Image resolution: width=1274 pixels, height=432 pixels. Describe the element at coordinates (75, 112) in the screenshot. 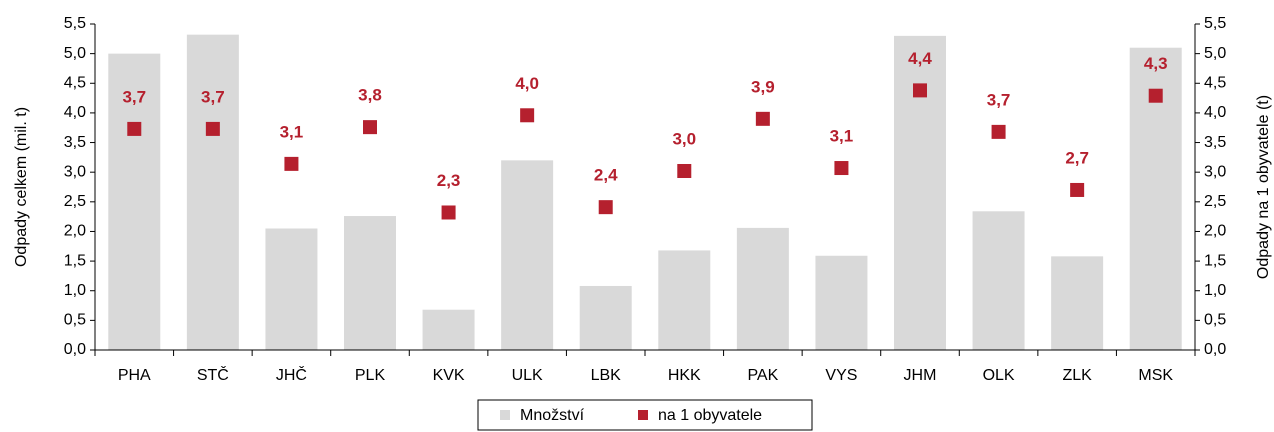

I see `y-tick-label: 4,0` at that location.